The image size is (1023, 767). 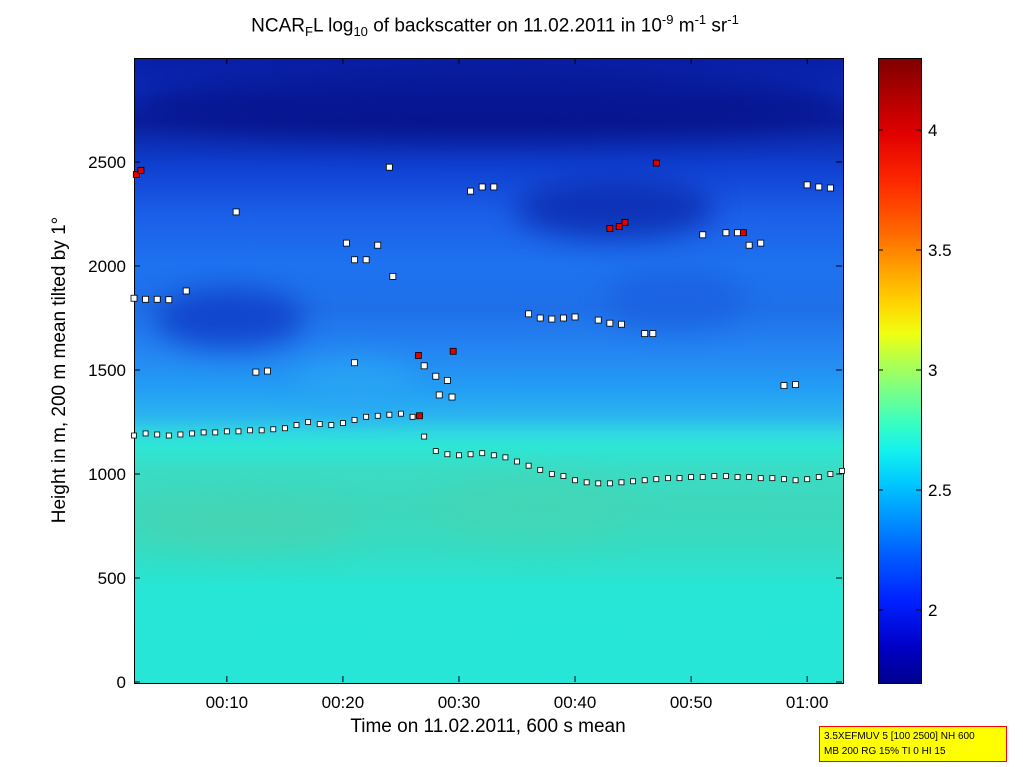 What do you see at coordinates (59, 370) in the screenshot?
I see `y-axis-label: Height in m, 200 m mean tilted by 1°` at bounding box center [59, 370].